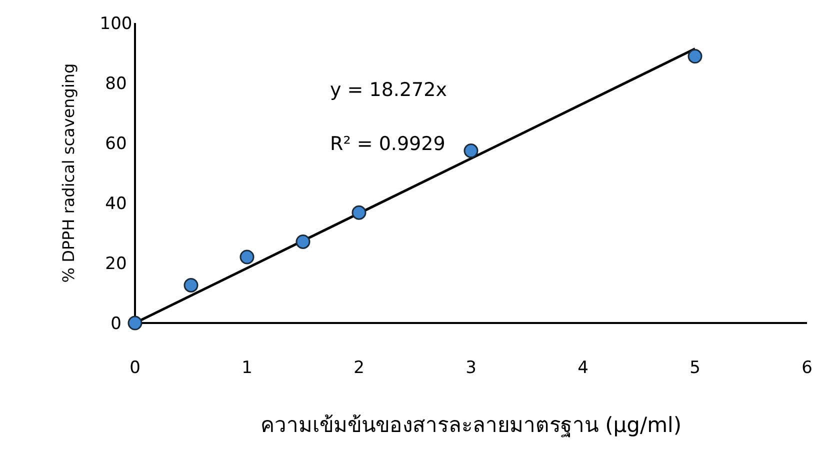 The height and width of the screenshot is (452, 818). Describe the element at coordinates (359, 368) in the screenshot. I see `x-tick-label: 2` at that location.